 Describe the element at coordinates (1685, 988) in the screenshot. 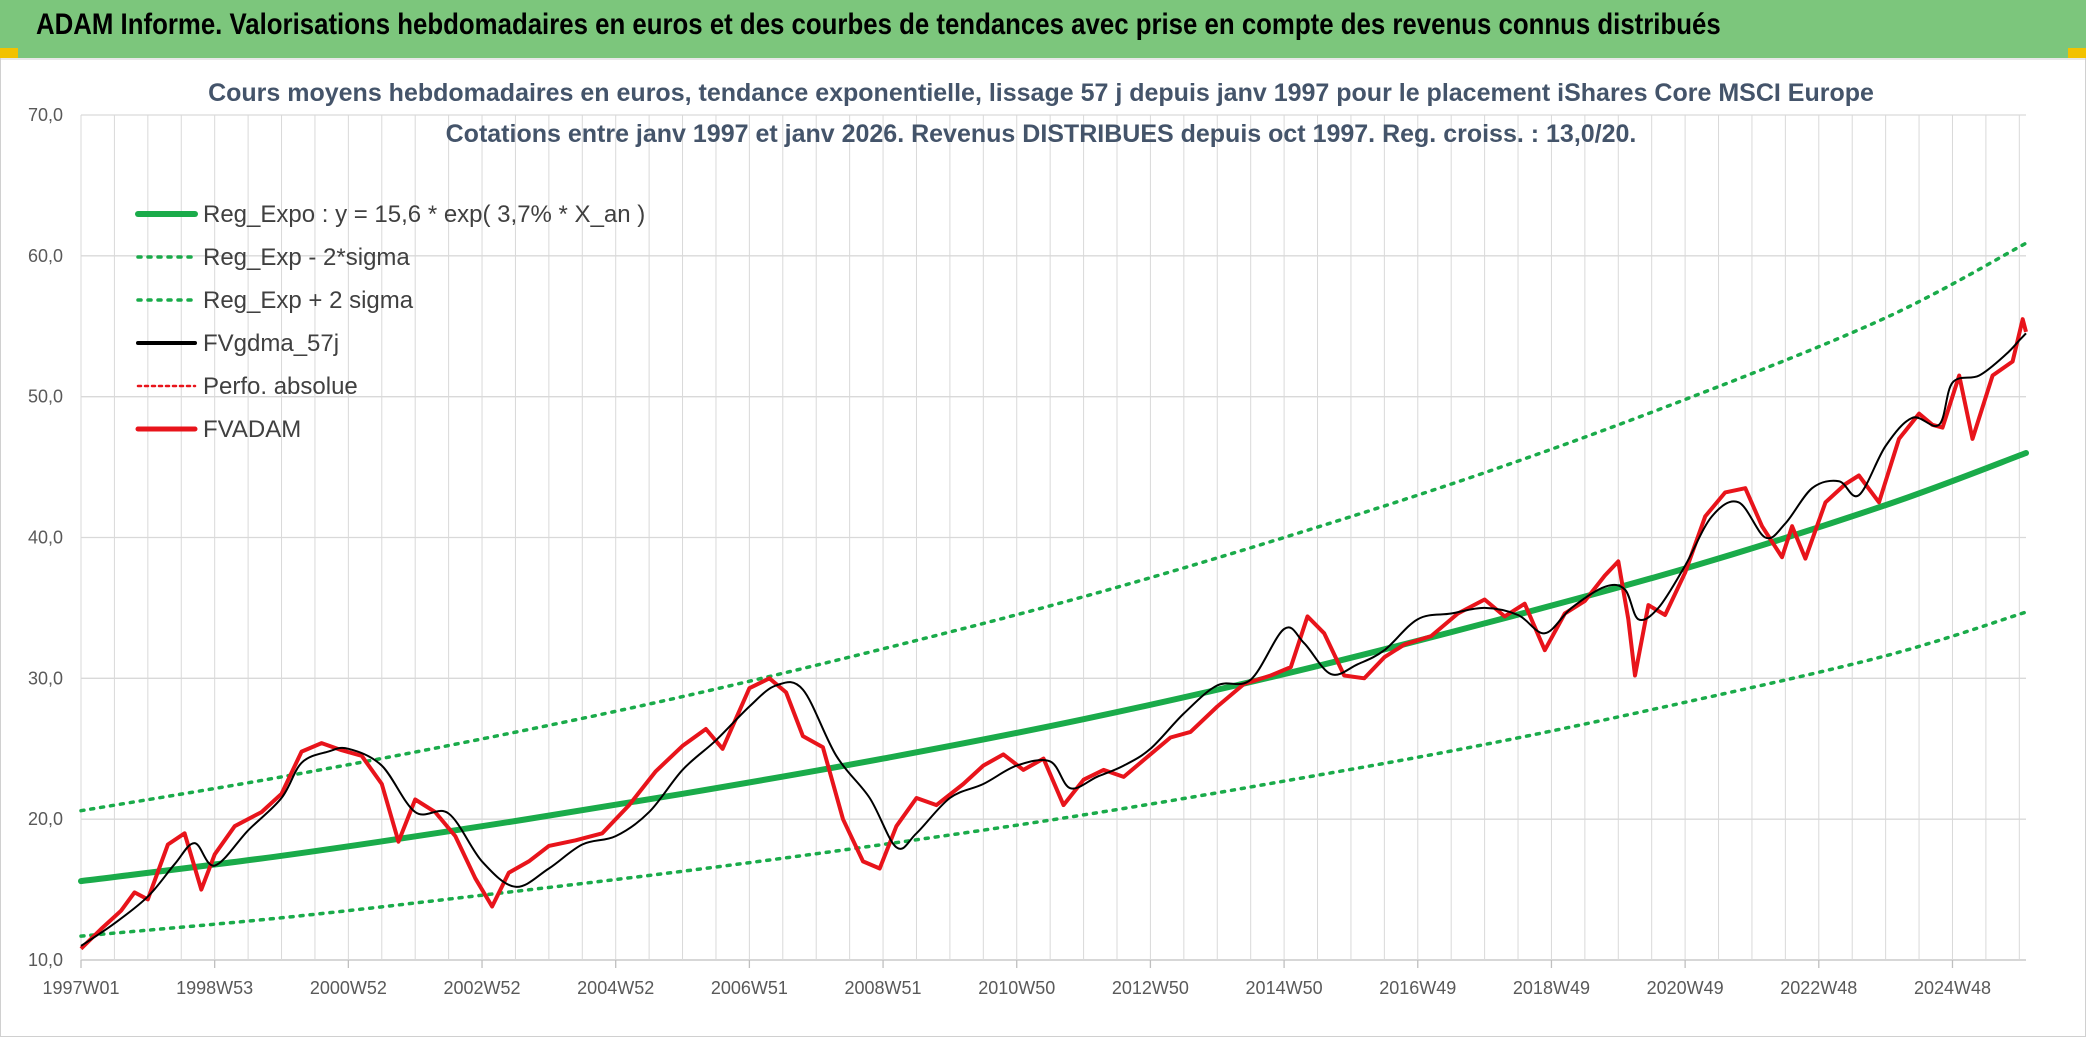

I see `x-tick-label: 2020W49` at that location.